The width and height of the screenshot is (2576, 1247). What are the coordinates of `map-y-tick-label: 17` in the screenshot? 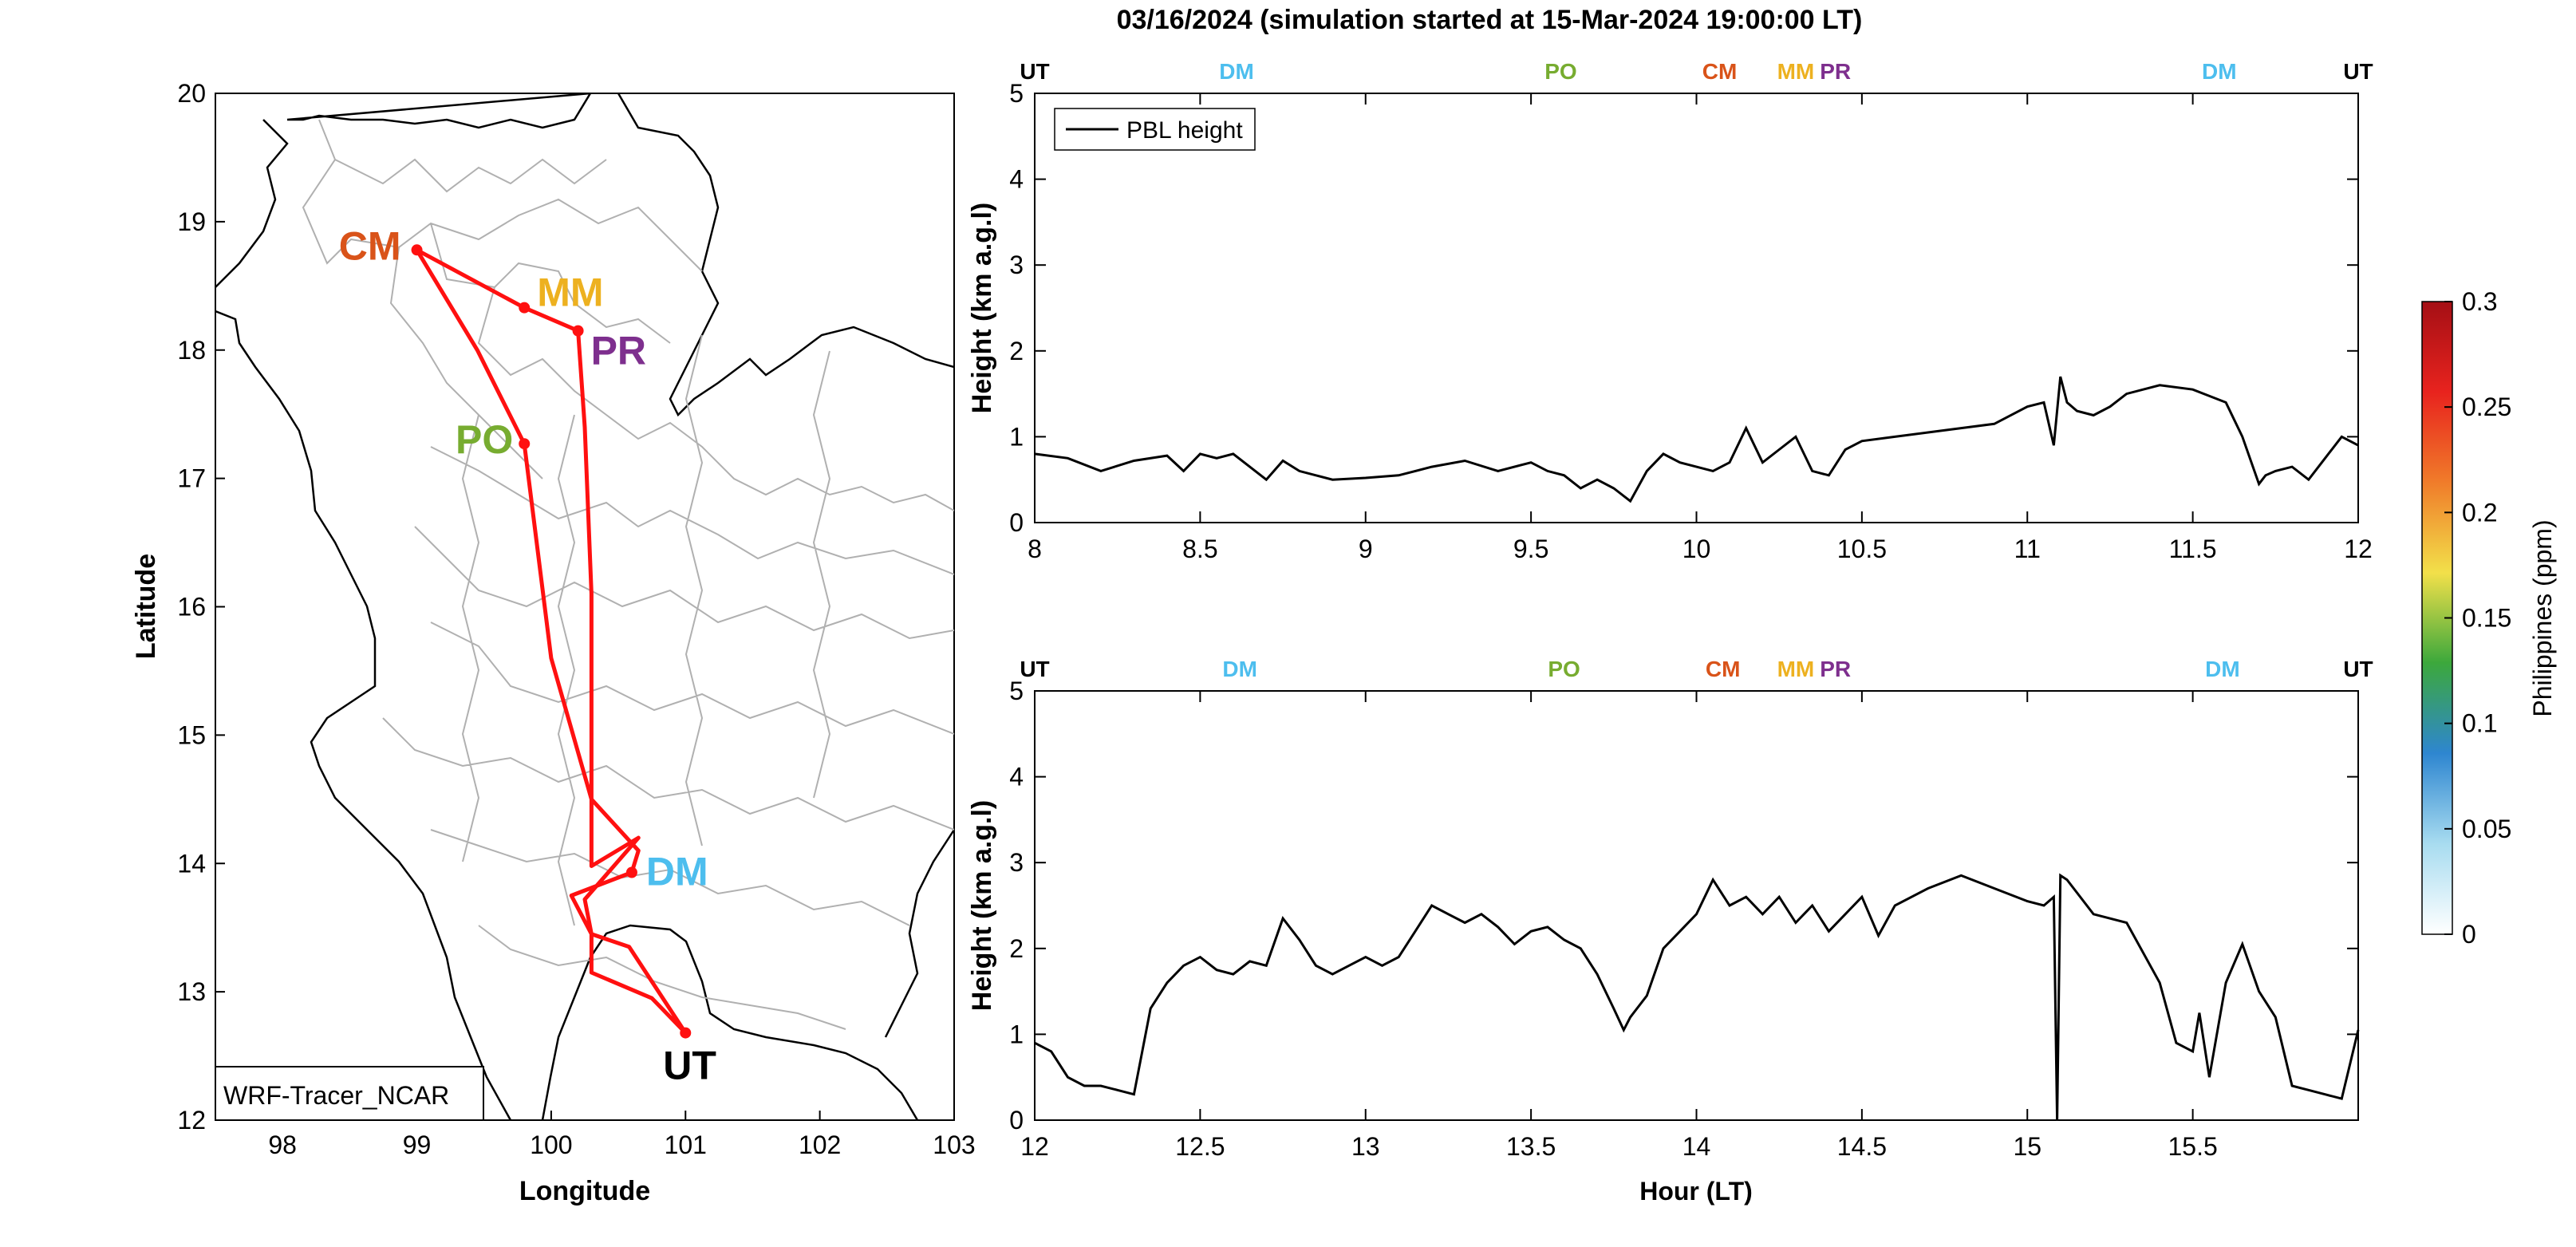 It's located at (192, 479).